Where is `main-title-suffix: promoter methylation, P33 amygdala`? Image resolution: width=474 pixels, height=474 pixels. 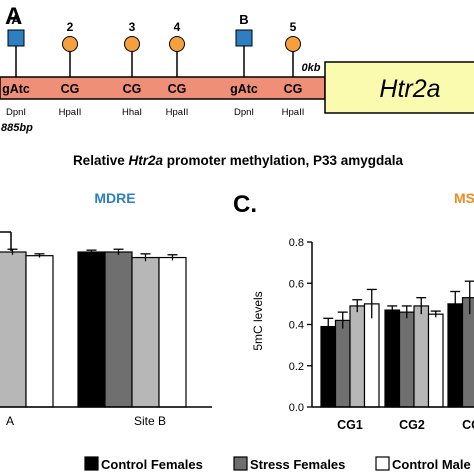
main-title-suffix: promoter methylation, P33 amygdala is located at coordinates (283, 160).